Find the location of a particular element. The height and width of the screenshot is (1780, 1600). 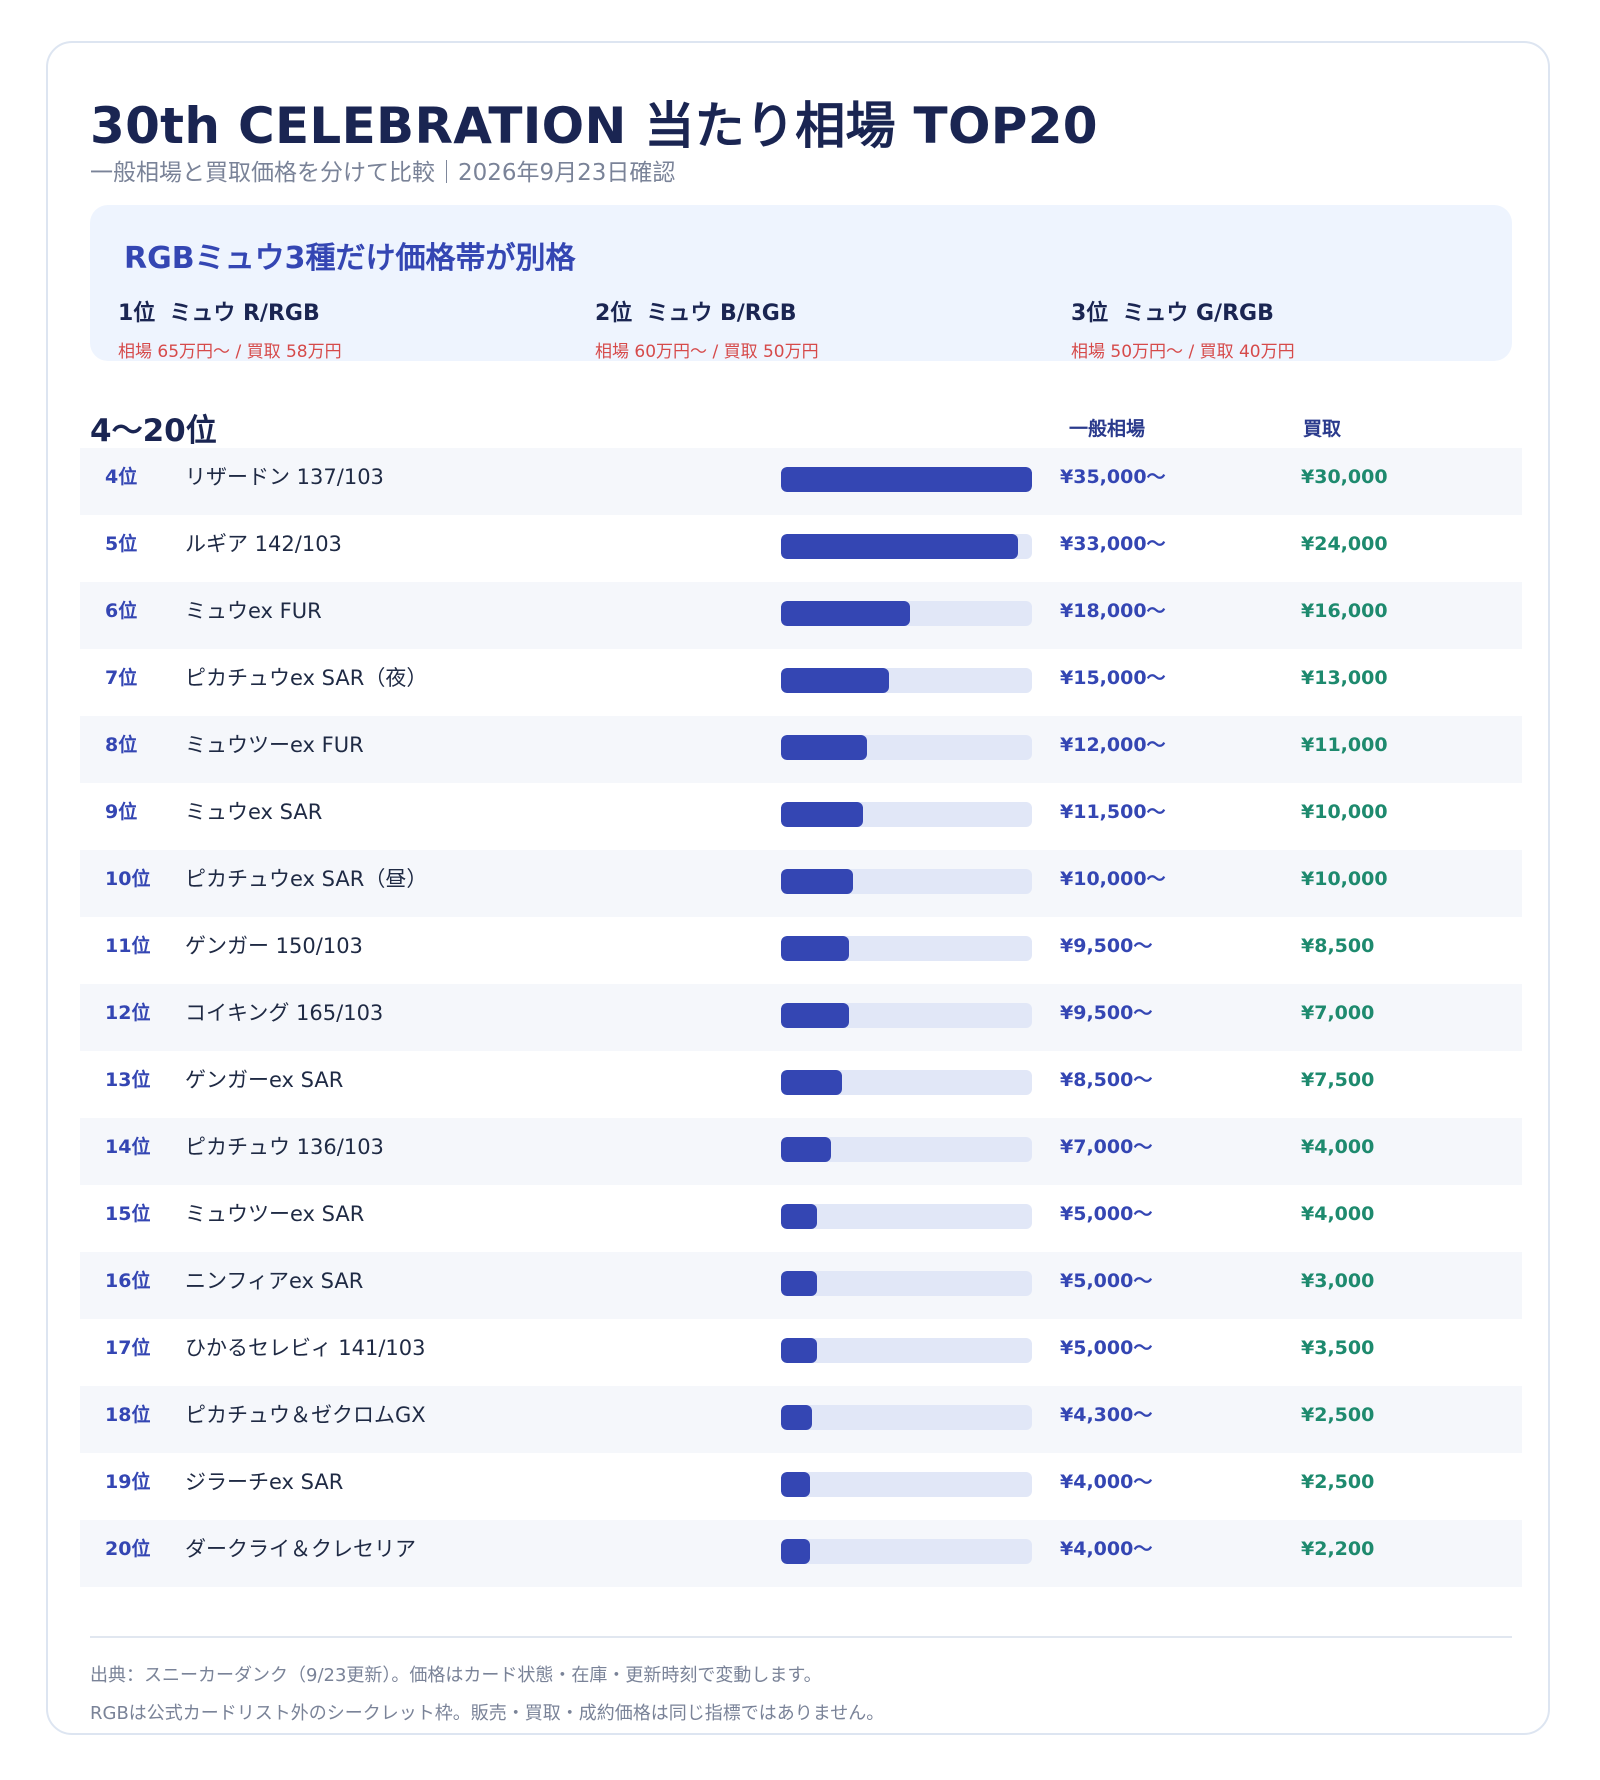

row-rank: 5位 is located at coordinates (121, 544).